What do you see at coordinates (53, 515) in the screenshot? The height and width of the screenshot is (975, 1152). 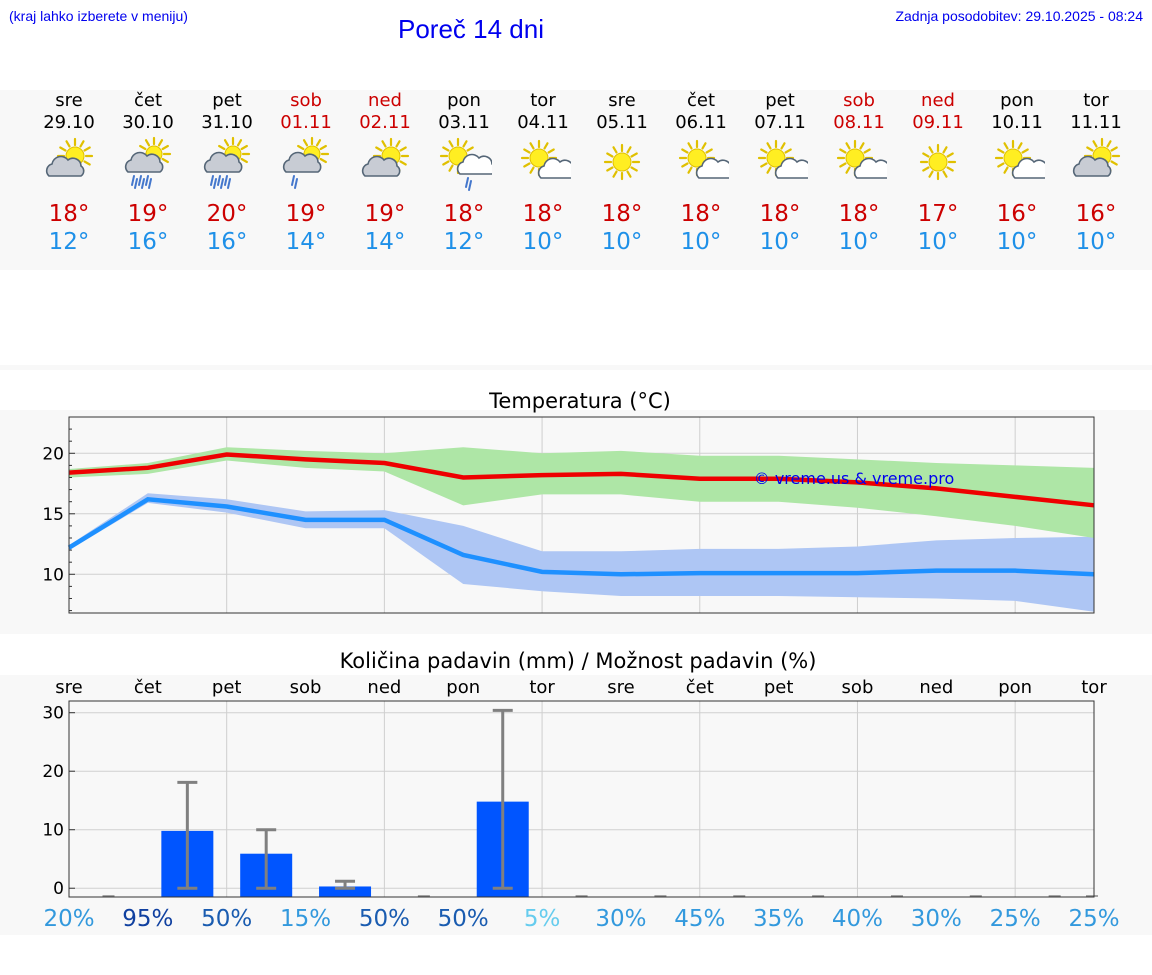 I see `y-tick-label: 15` at bounding box center [53, 515].